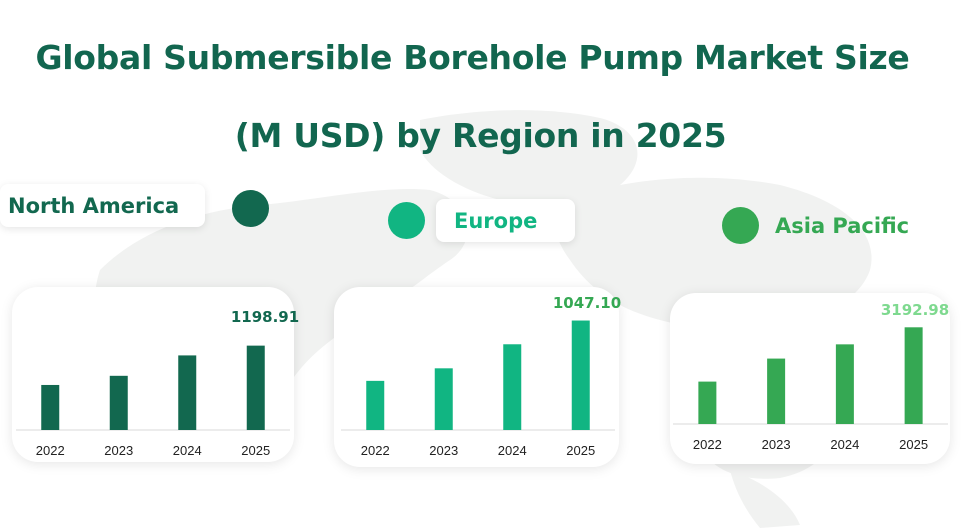 This screenshot has height=530, width=961. Describe the element at coordinates (50, 450) in the screenshot. I see `tick-label-north-america-2022: 2022` at that location.